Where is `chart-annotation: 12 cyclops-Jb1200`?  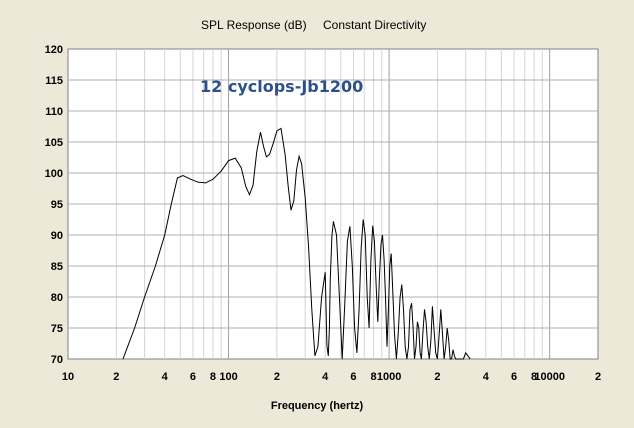
chart-annotation: 12 cyclops-Jb1200 is located at coordinates (281, 86).